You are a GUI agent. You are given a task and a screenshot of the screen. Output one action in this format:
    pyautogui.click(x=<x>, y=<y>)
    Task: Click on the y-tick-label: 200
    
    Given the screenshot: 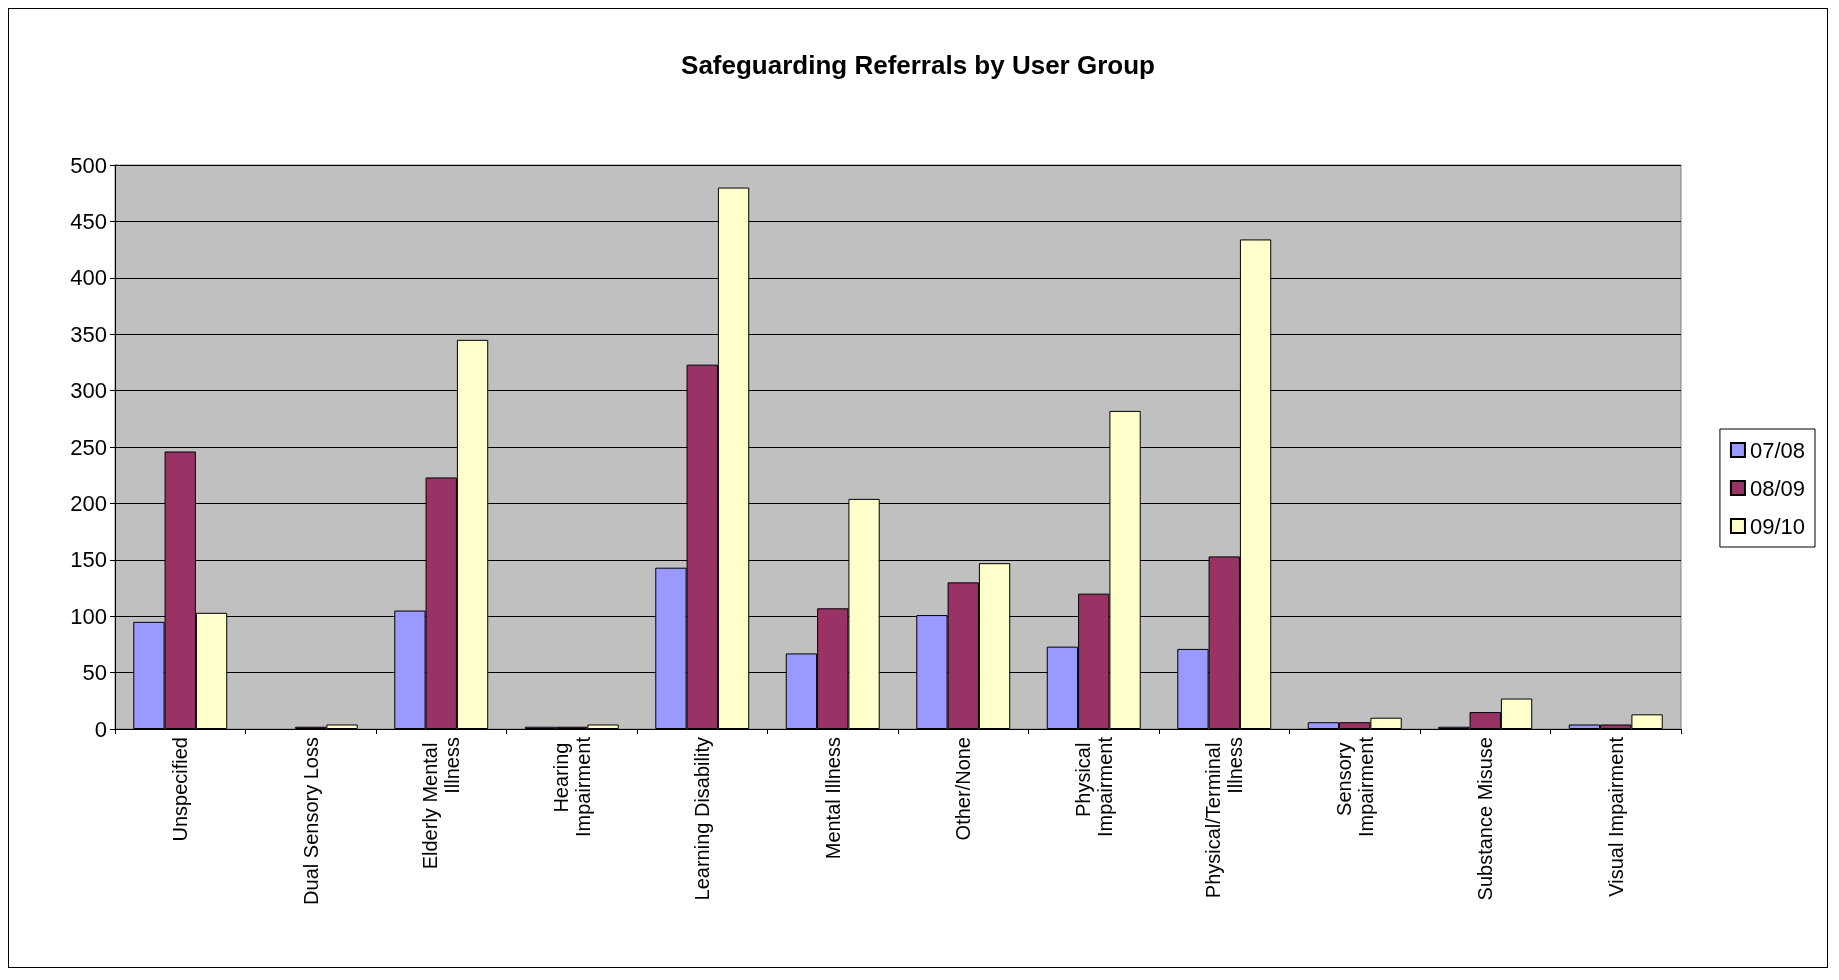 What is the action you would take?
    pyautogui.click(x=88, y=503)
    